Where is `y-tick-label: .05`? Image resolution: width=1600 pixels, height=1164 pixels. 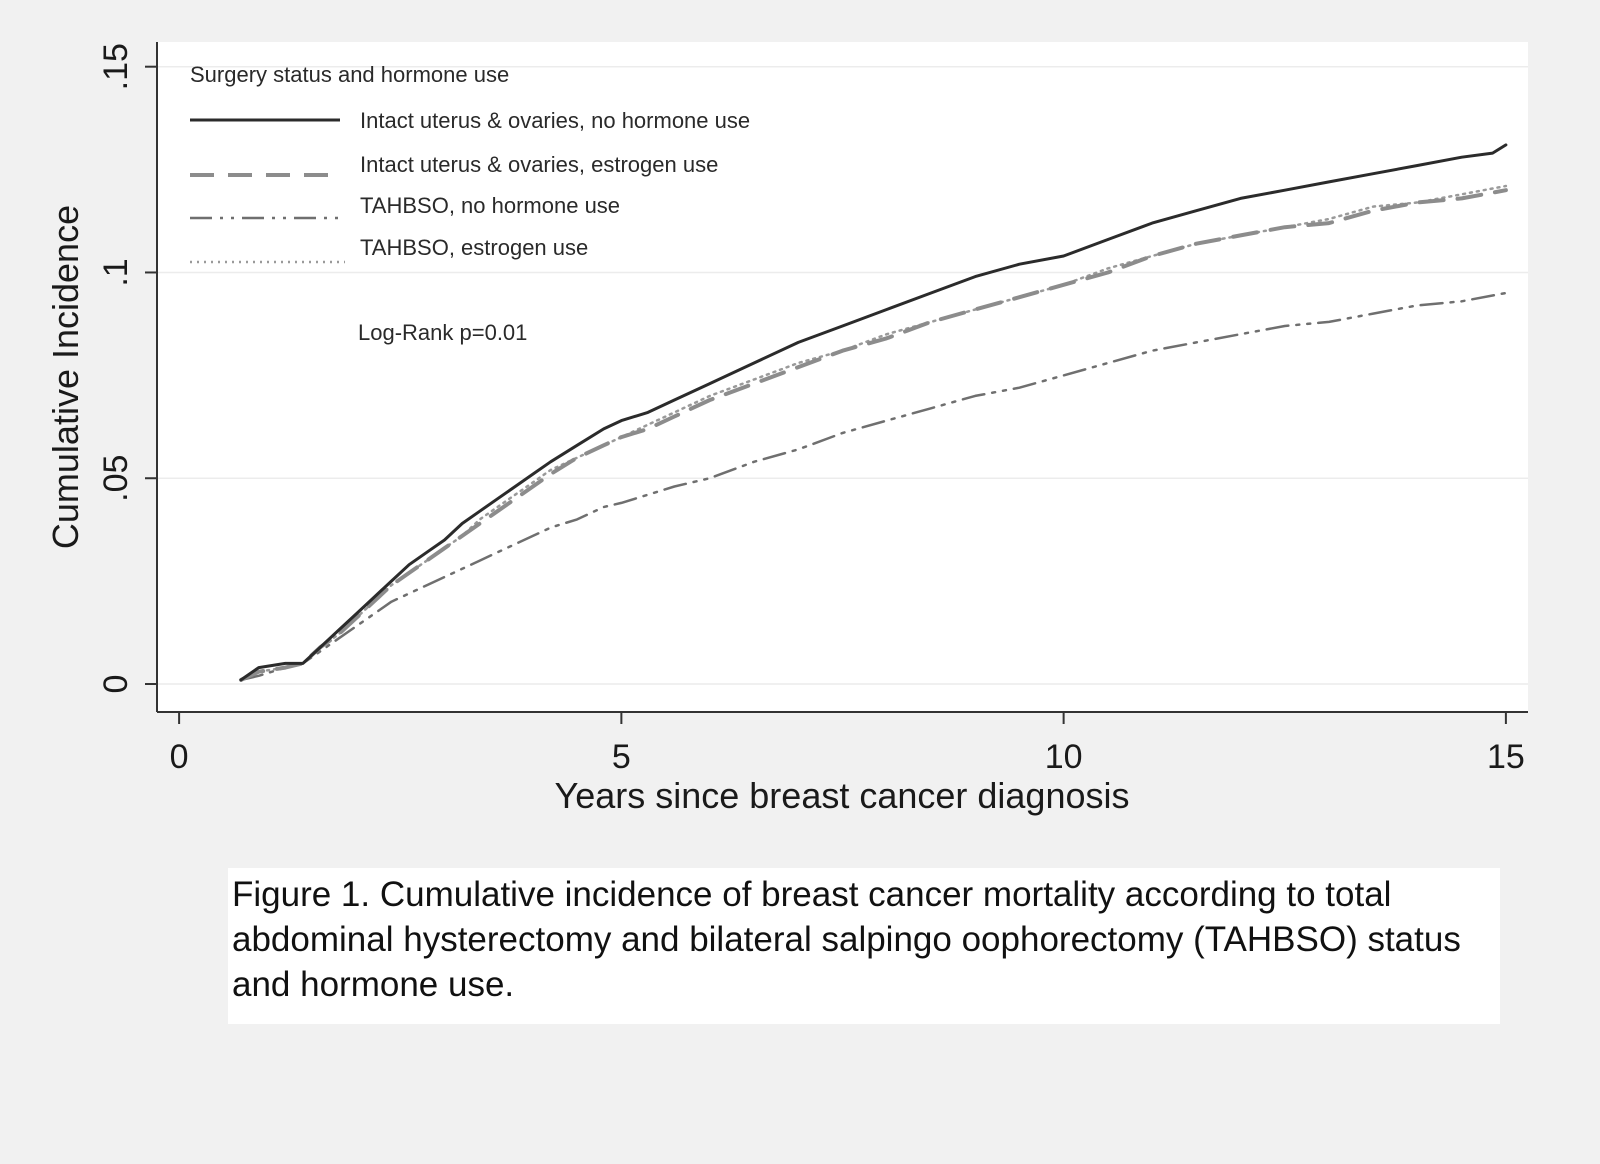 y-tick-label: .05 is located at coordinates (116, 478).